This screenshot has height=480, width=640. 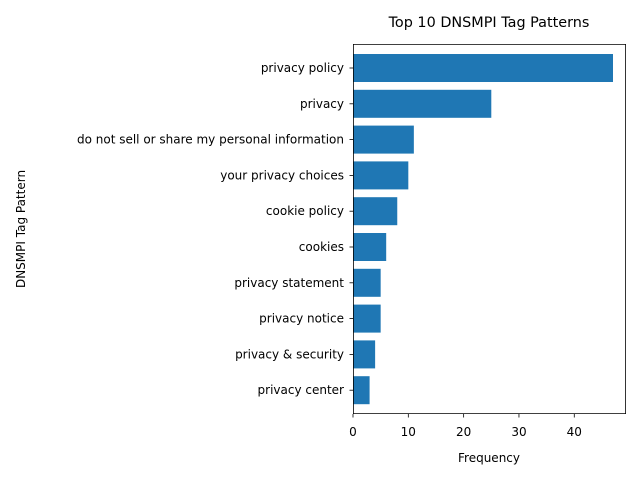 What do you see at coordinates (305, 211) in the screenshot?
I see `y-tick-label: cookie policy` at bounding box center [305, 211].